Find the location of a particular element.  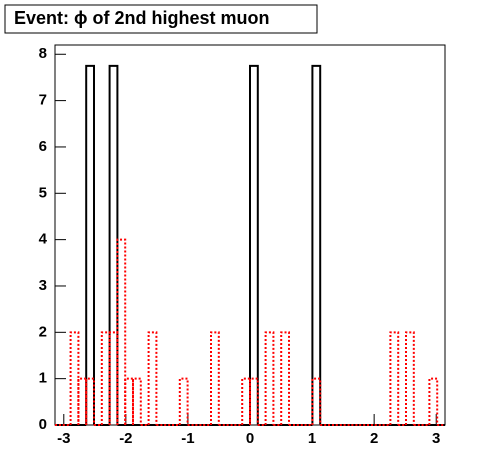

x-tick-label: 2 is located at coordinates (374, 438).